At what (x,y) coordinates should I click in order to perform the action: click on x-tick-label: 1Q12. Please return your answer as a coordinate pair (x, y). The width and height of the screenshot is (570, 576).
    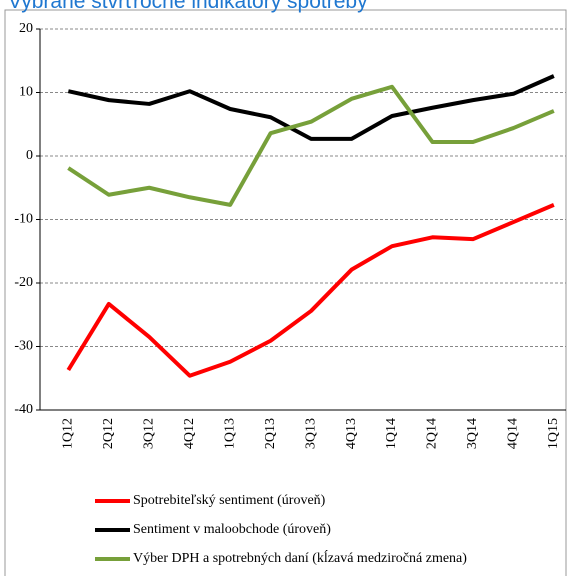
    Looking at the image, I should click on (68, 433).